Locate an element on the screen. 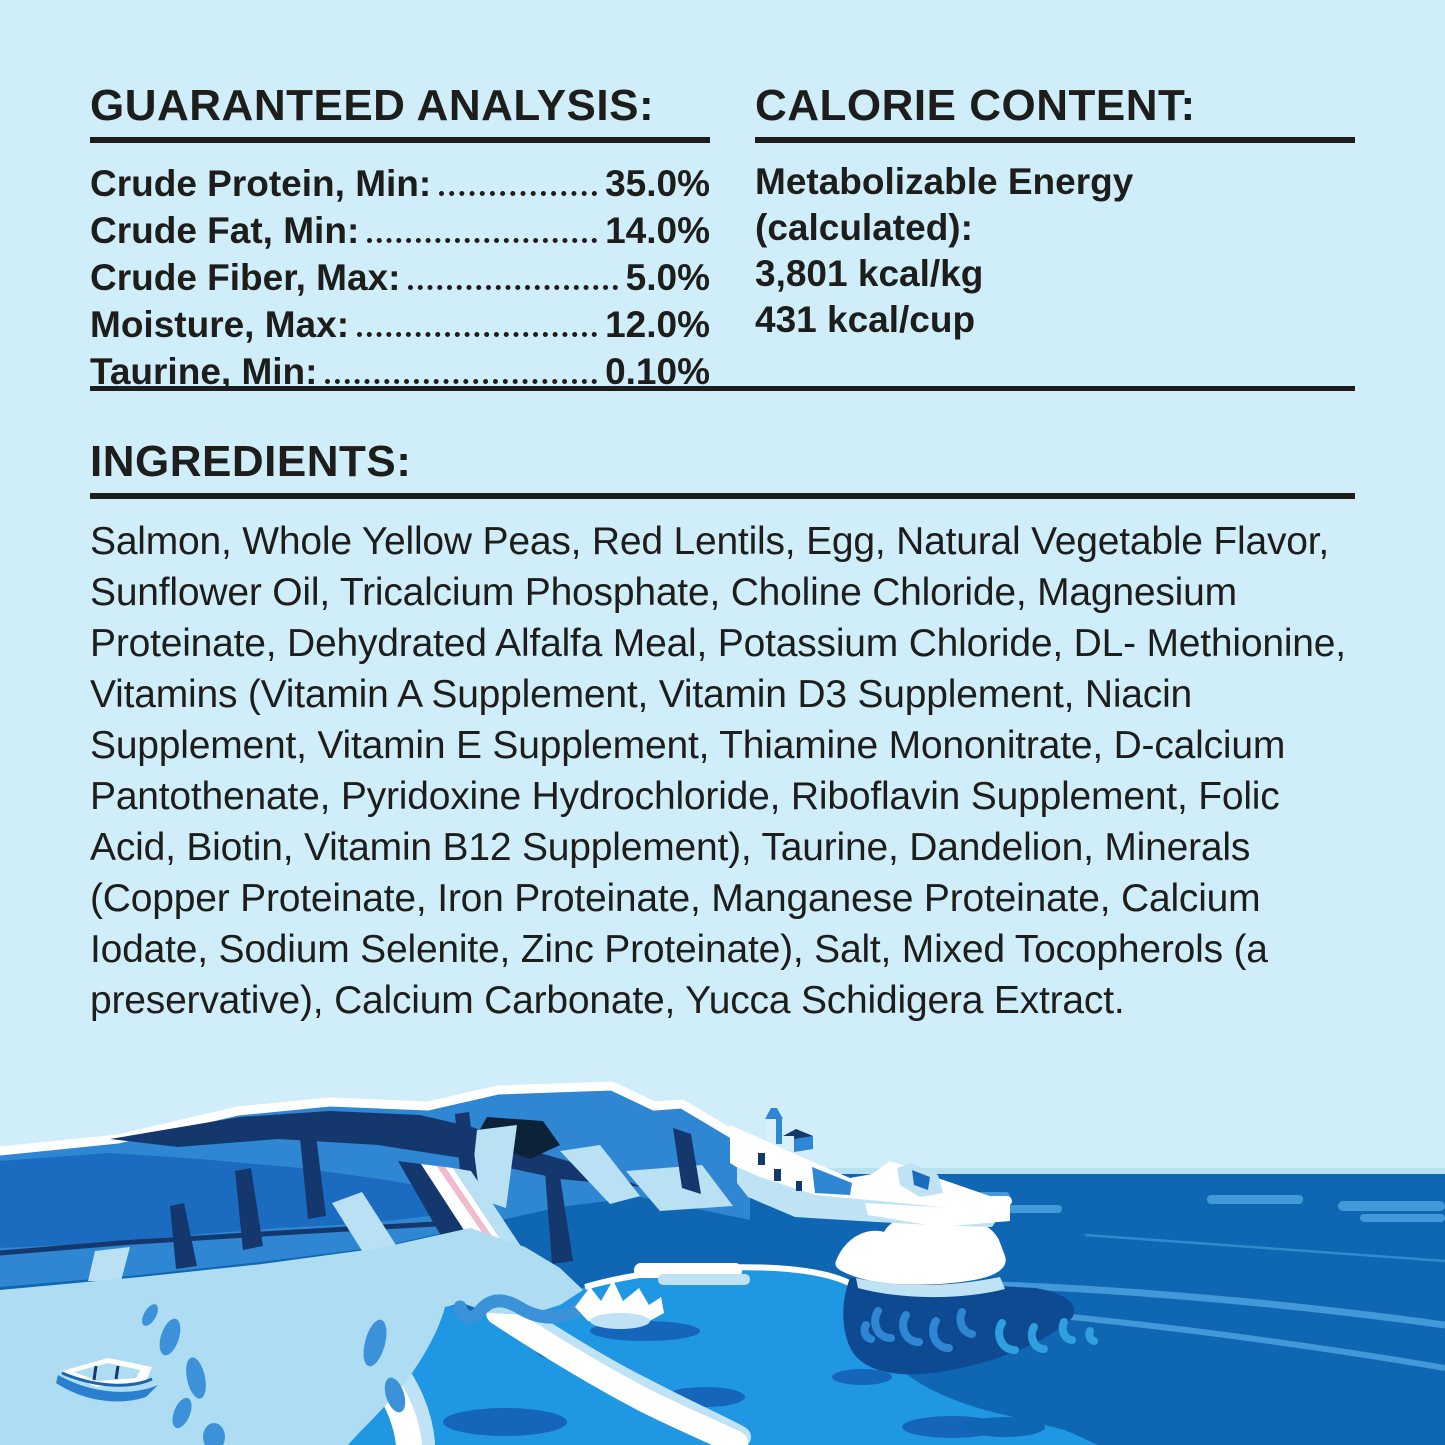 The width and height of the screenshot is (1445, 1445). analysis-label: Crude Fat, Min: is located at coordinates (225, 230).